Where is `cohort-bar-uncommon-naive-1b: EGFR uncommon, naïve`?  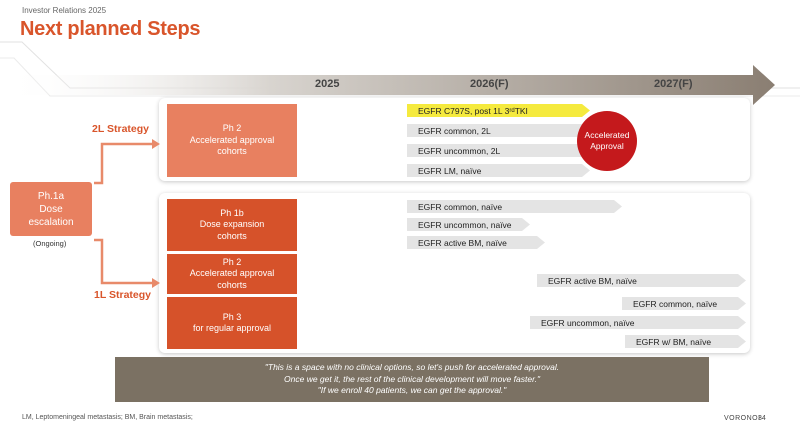 cohort-bar-uncommon-naive-1b: EGFR uncommon, naïve is located at coordinates (468, 224).